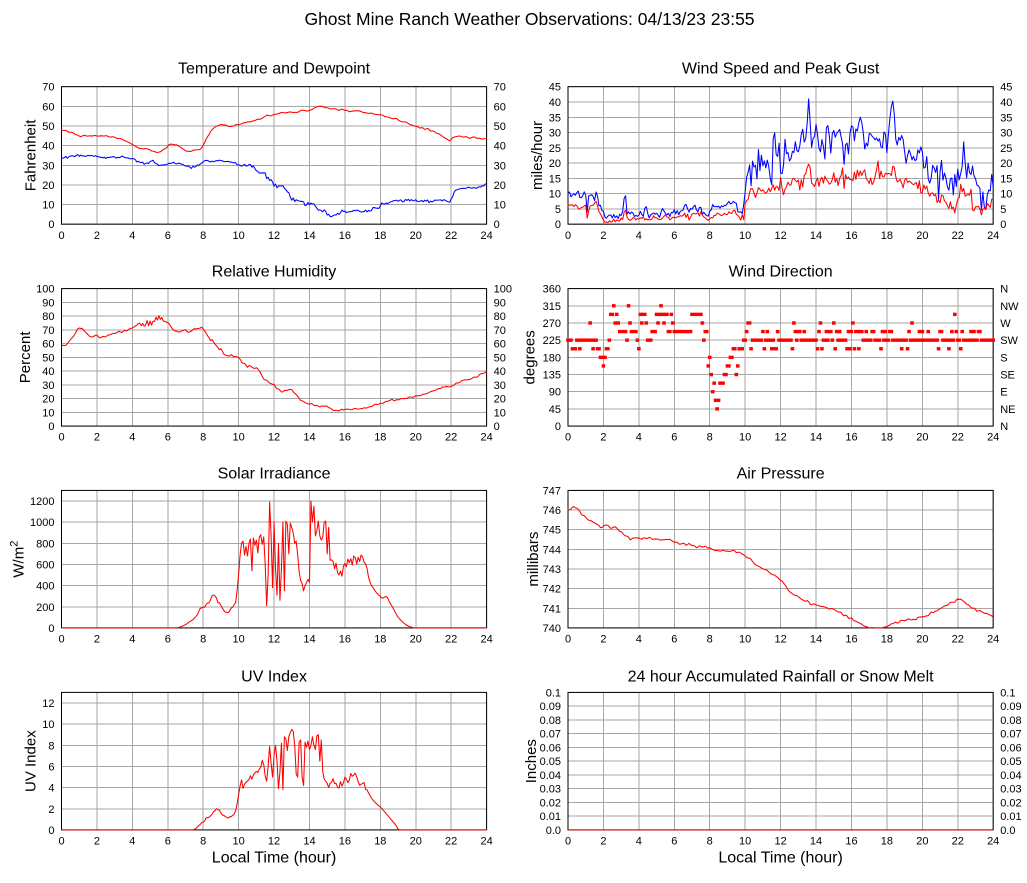  I want to click on svg-text: SW, so click(1009, 341).